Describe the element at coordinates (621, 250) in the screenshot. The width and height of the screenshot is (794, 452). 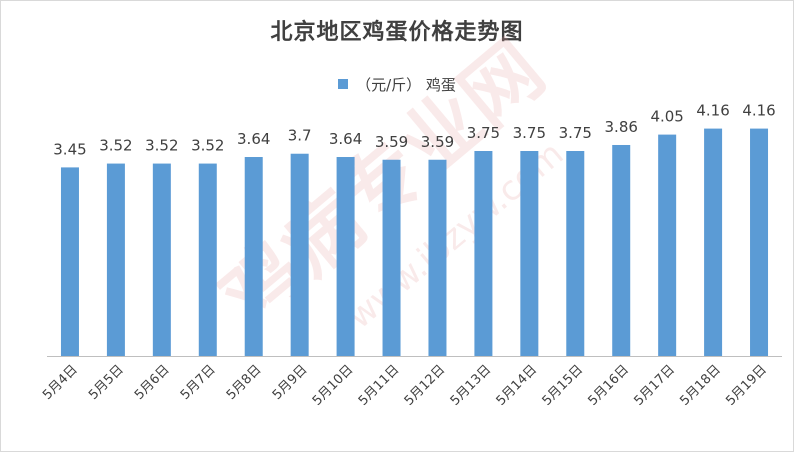
I see `bar-5月16日` at that location.